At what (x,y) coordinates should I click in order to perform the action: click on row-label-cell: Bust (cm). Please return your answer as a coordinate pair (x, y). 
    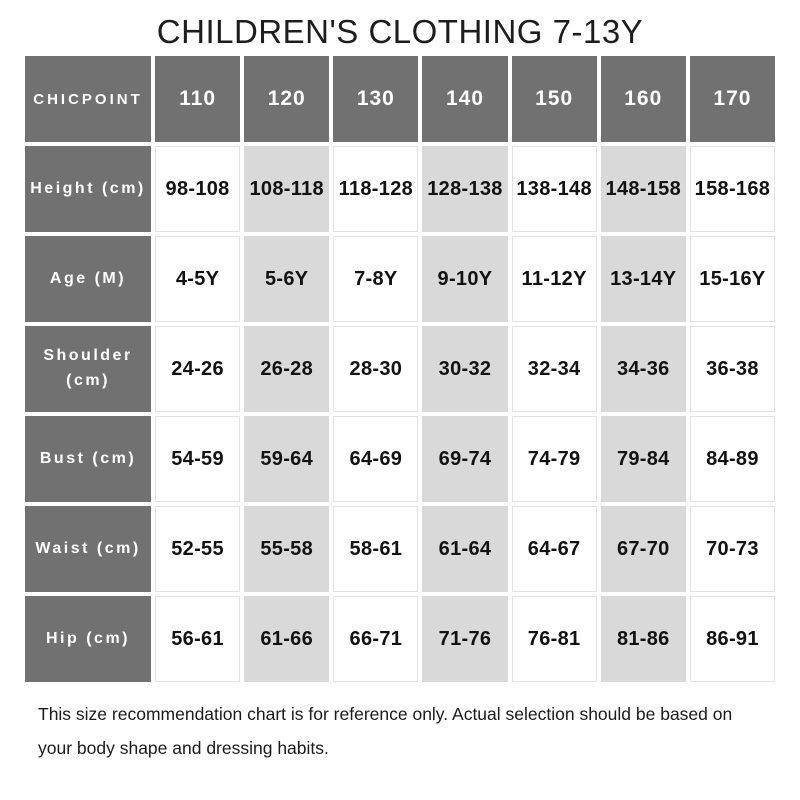
    Looking at the image, I should click on (88, 459).